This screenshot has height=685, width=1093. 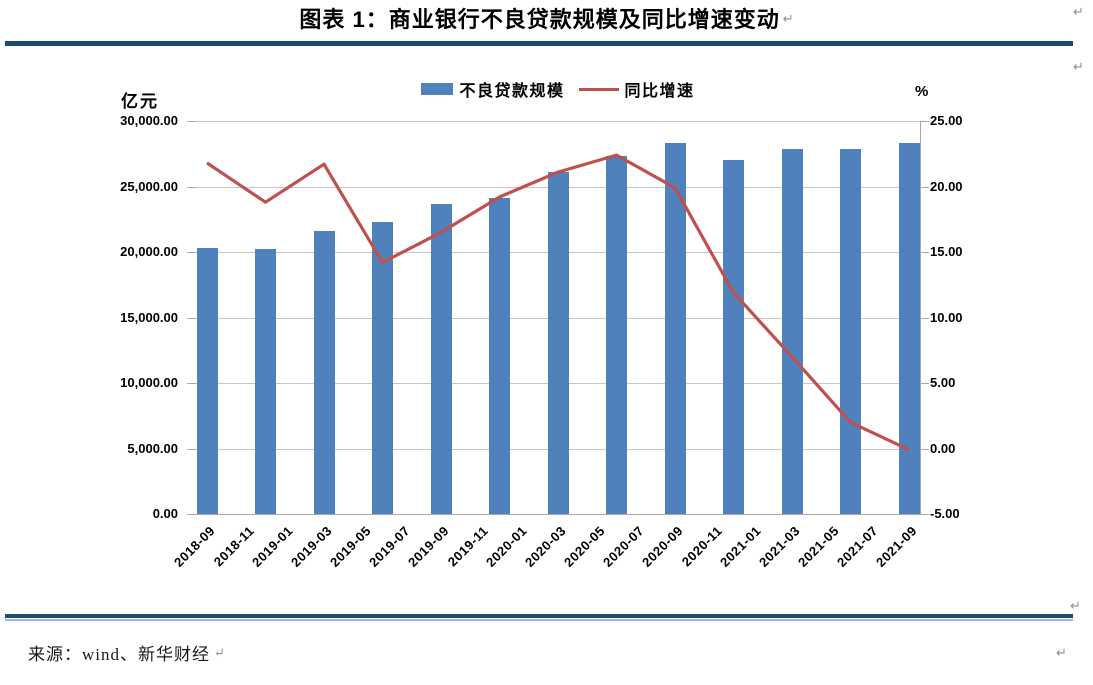 What do you see at coordinates (896, 546) in the screenshot?
I see `x-axis-tick-label: 2021-09` at bounding box center [896, 546].